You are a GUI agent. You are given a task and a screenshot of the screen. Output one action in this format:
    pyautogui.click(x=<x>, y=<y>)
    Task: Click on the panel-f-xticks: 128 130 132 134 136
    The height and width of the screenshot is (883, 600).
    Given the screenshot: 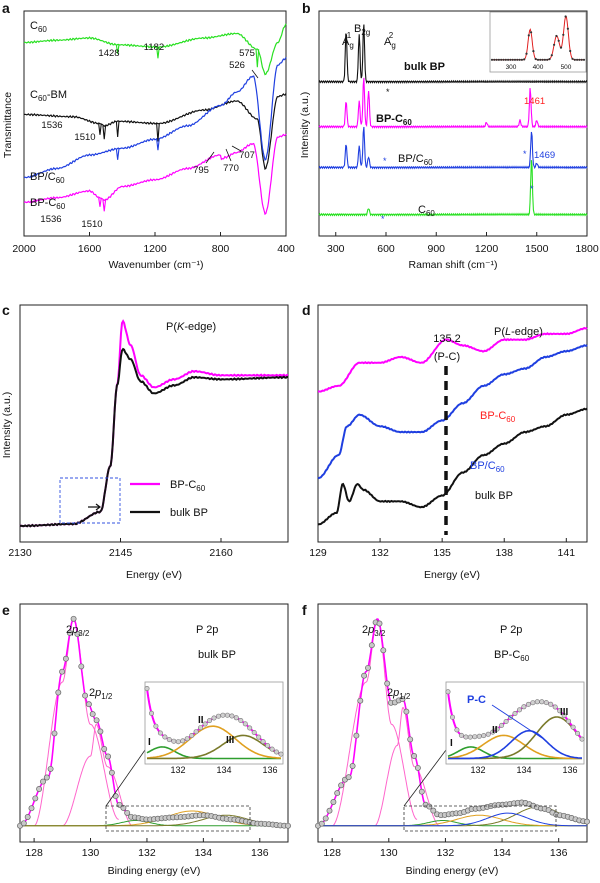 What is the action you would take?
    pyautogui.click(x=445, y=848)
    